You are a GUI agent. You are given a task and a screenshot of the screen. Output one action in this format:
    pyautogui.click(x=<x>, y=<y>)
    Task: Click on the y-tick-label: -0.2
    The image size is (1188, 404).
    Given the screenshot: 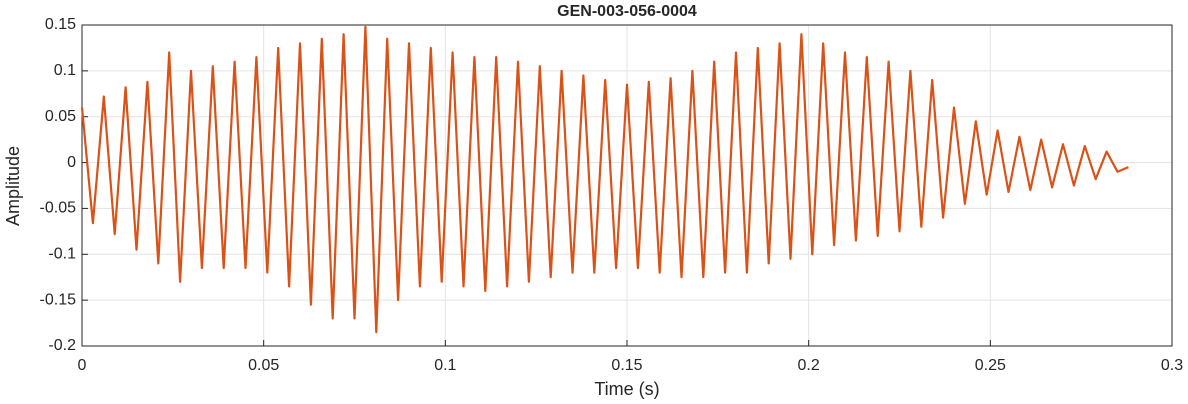 What is the action you would take?
    pyautogui.click(x=62, y=345)
    